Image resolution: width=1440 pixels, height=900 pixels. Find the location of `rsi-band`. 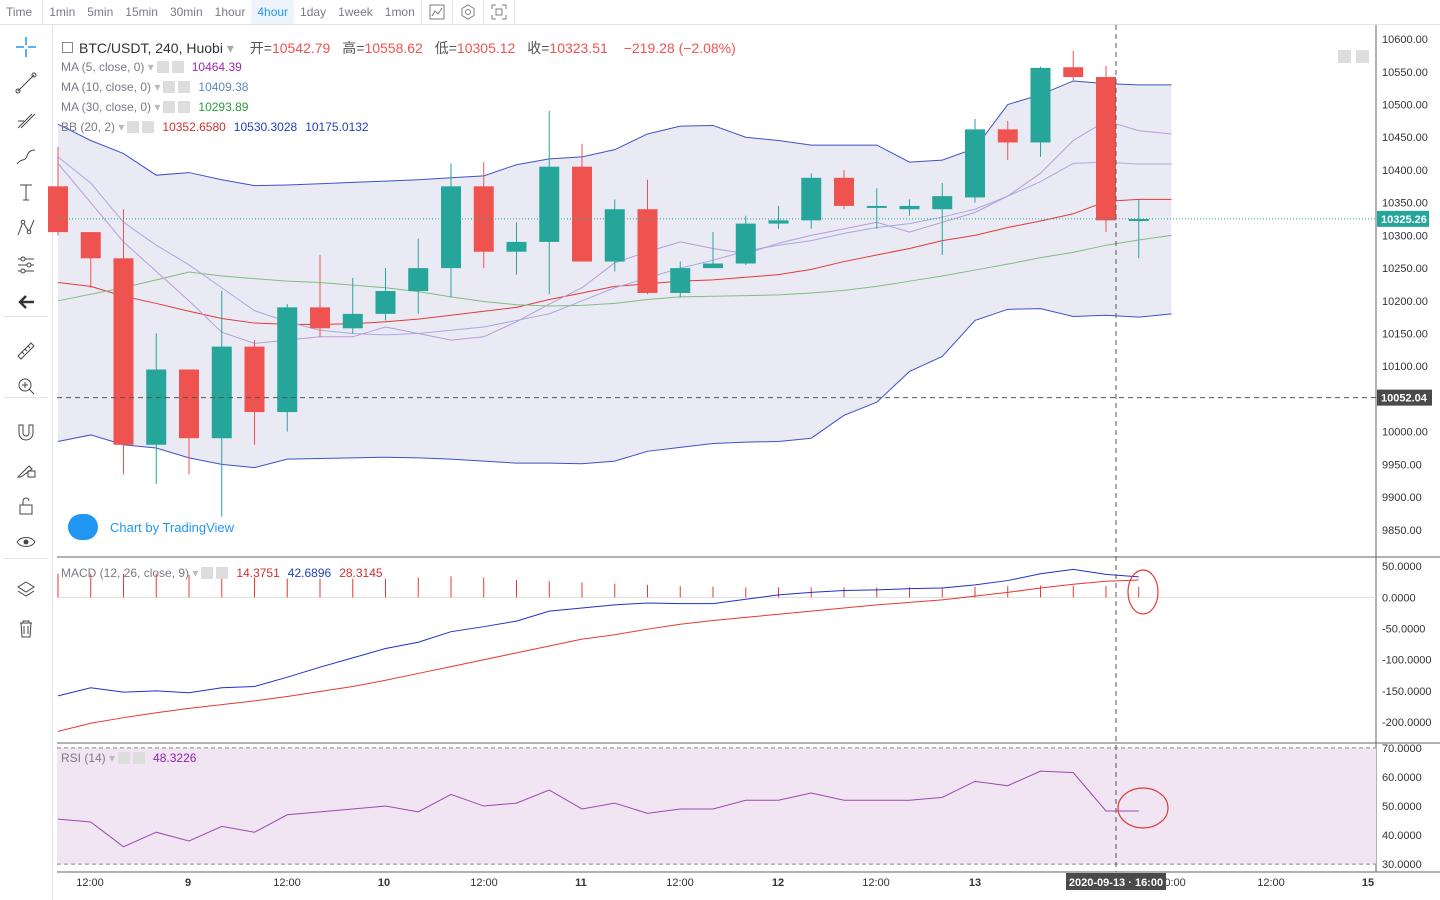

rsi-band is located at coordinates (716, 806).